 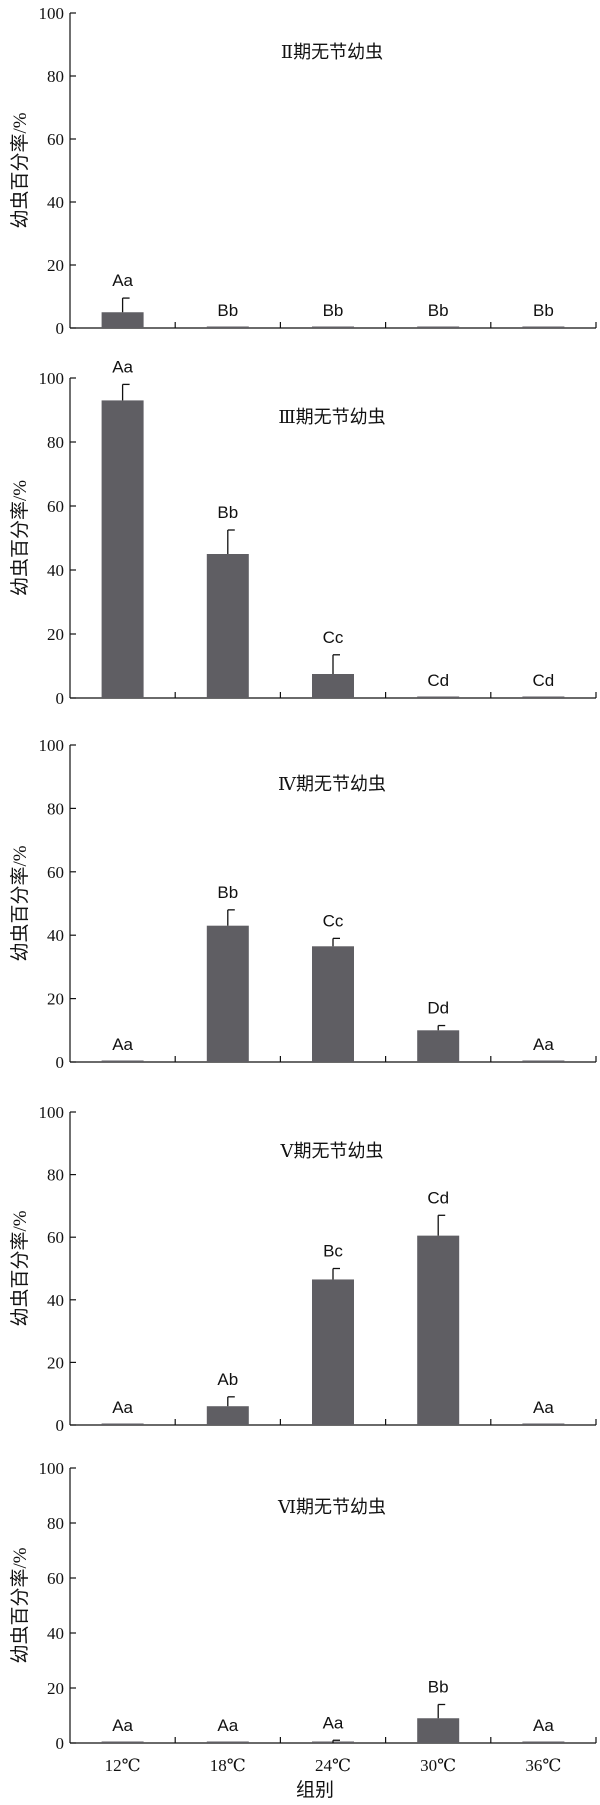 What do you see at coordinates (227, 1379) in the screenshot?
I see `significance-label: Ab` at bounding box center [227, 1379].